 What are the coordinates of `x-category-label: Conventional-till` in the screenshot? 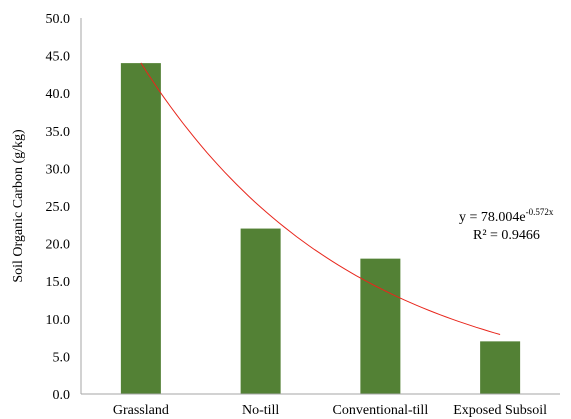 It's located at (381, 410).